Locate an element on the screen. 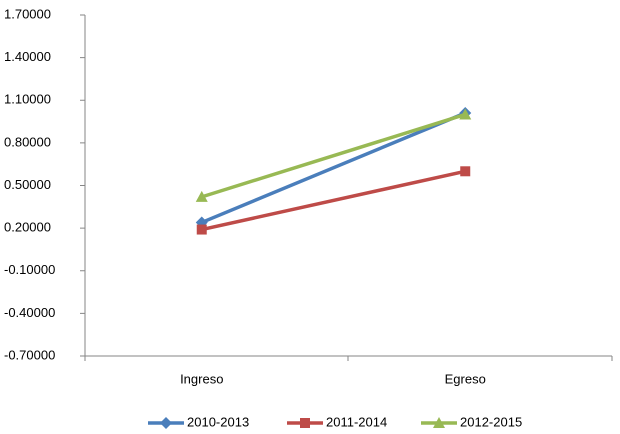 This screenshot has height=434, width=620. x-tick-label: Ingreso is located at coordinates (201, 378).